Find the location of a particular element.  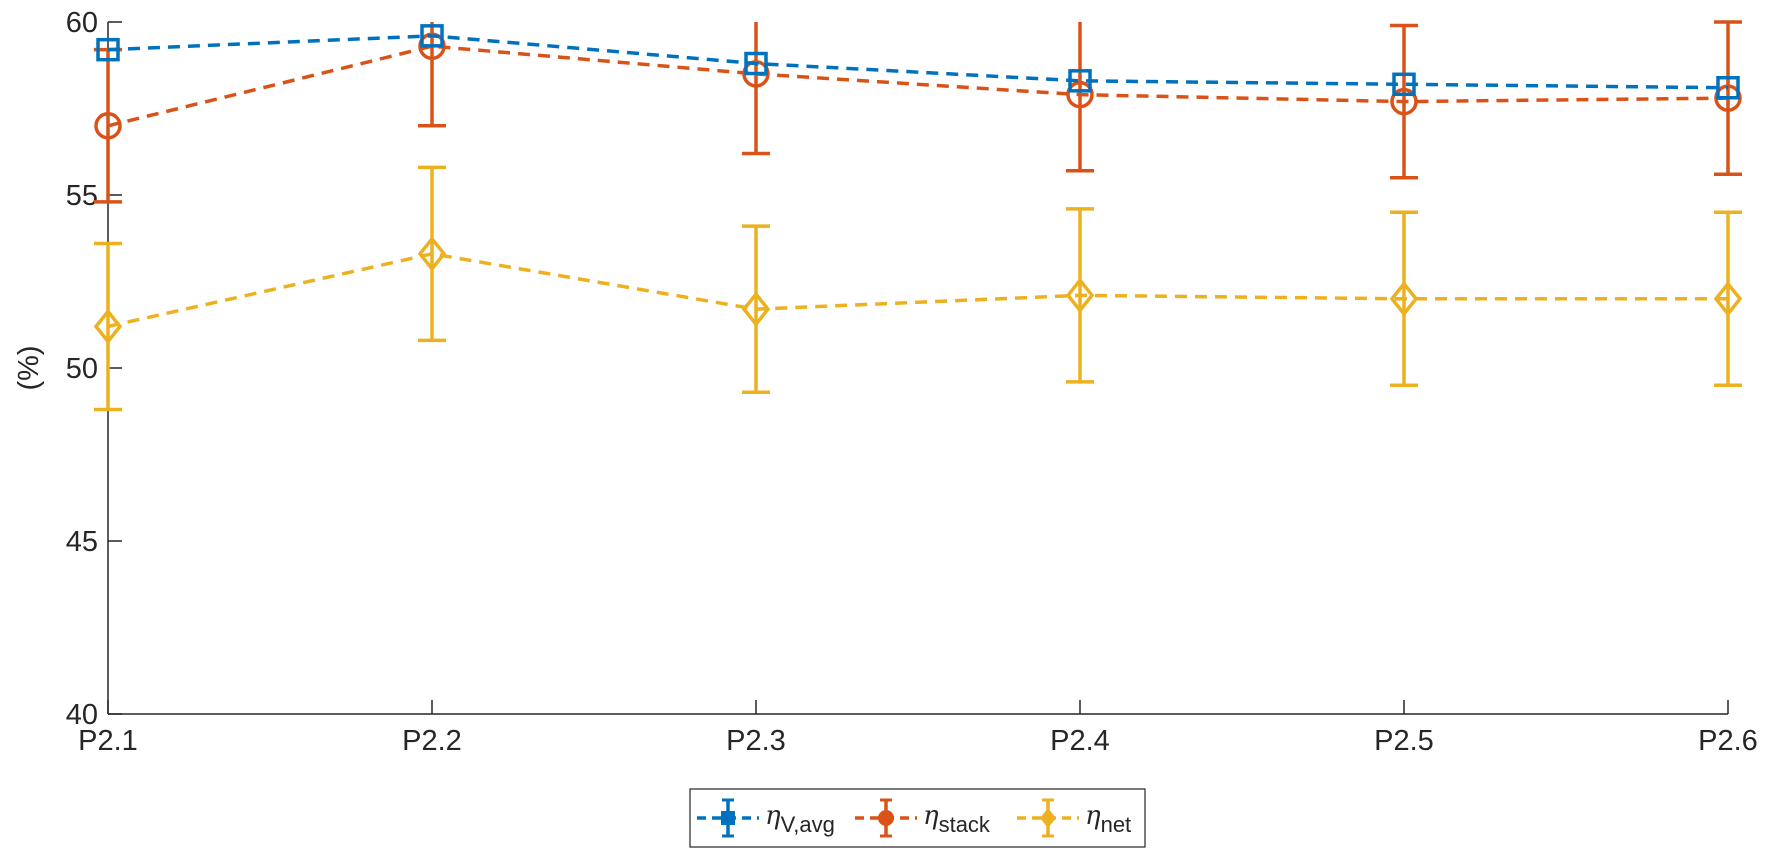

x-tick-label: P2.5 is located at coordinates (1404, 741).